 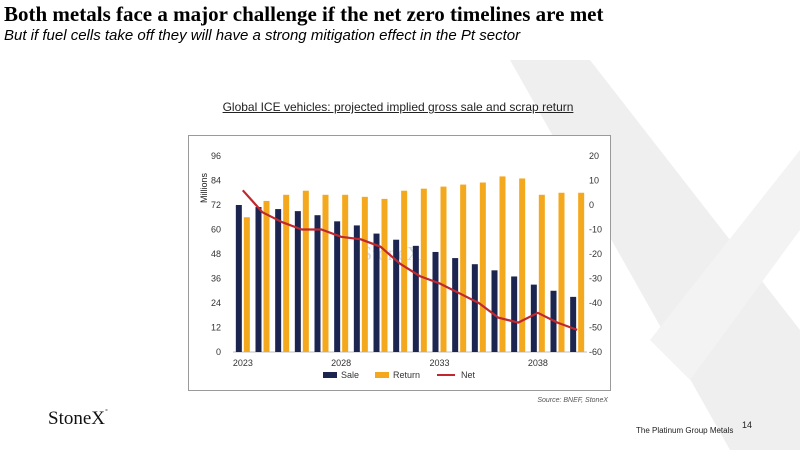 What do you see at coordinates (218, 352) in the screenshot?
I see `y-tick-label: 0` at bounding box center [218, 352].